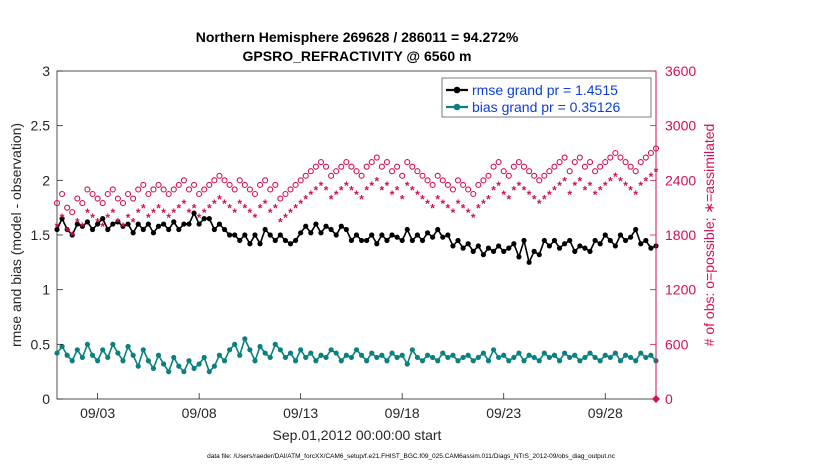 This screenshot has height=475, width=830. What do you see at coordinates (199, 413) in the screenshot?
I see `x-tick-label: 09/08` at bounding box center [199, 413].